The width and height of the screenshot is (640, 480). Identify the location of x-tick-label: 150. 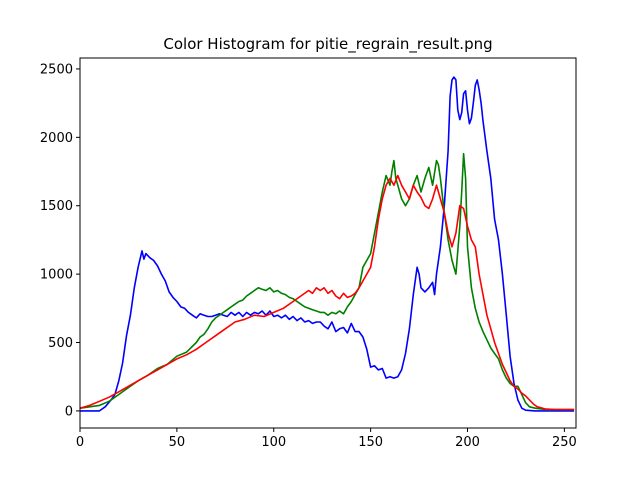
(370, 442).